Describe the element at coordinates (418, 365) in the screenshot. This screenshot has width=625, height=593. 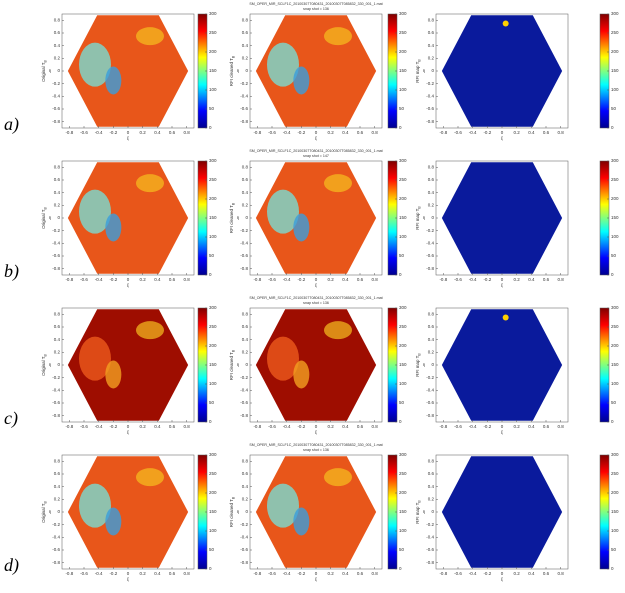
I see `colorbar-label: RFI map TB` at that location.